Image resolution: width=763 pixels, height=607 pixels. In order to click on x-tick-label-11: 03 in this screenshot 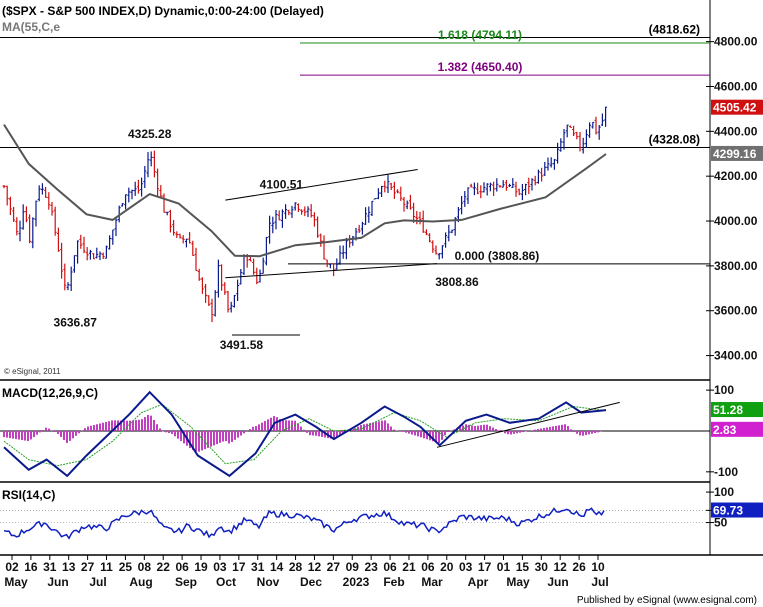, I will do `click(220, 567)`.